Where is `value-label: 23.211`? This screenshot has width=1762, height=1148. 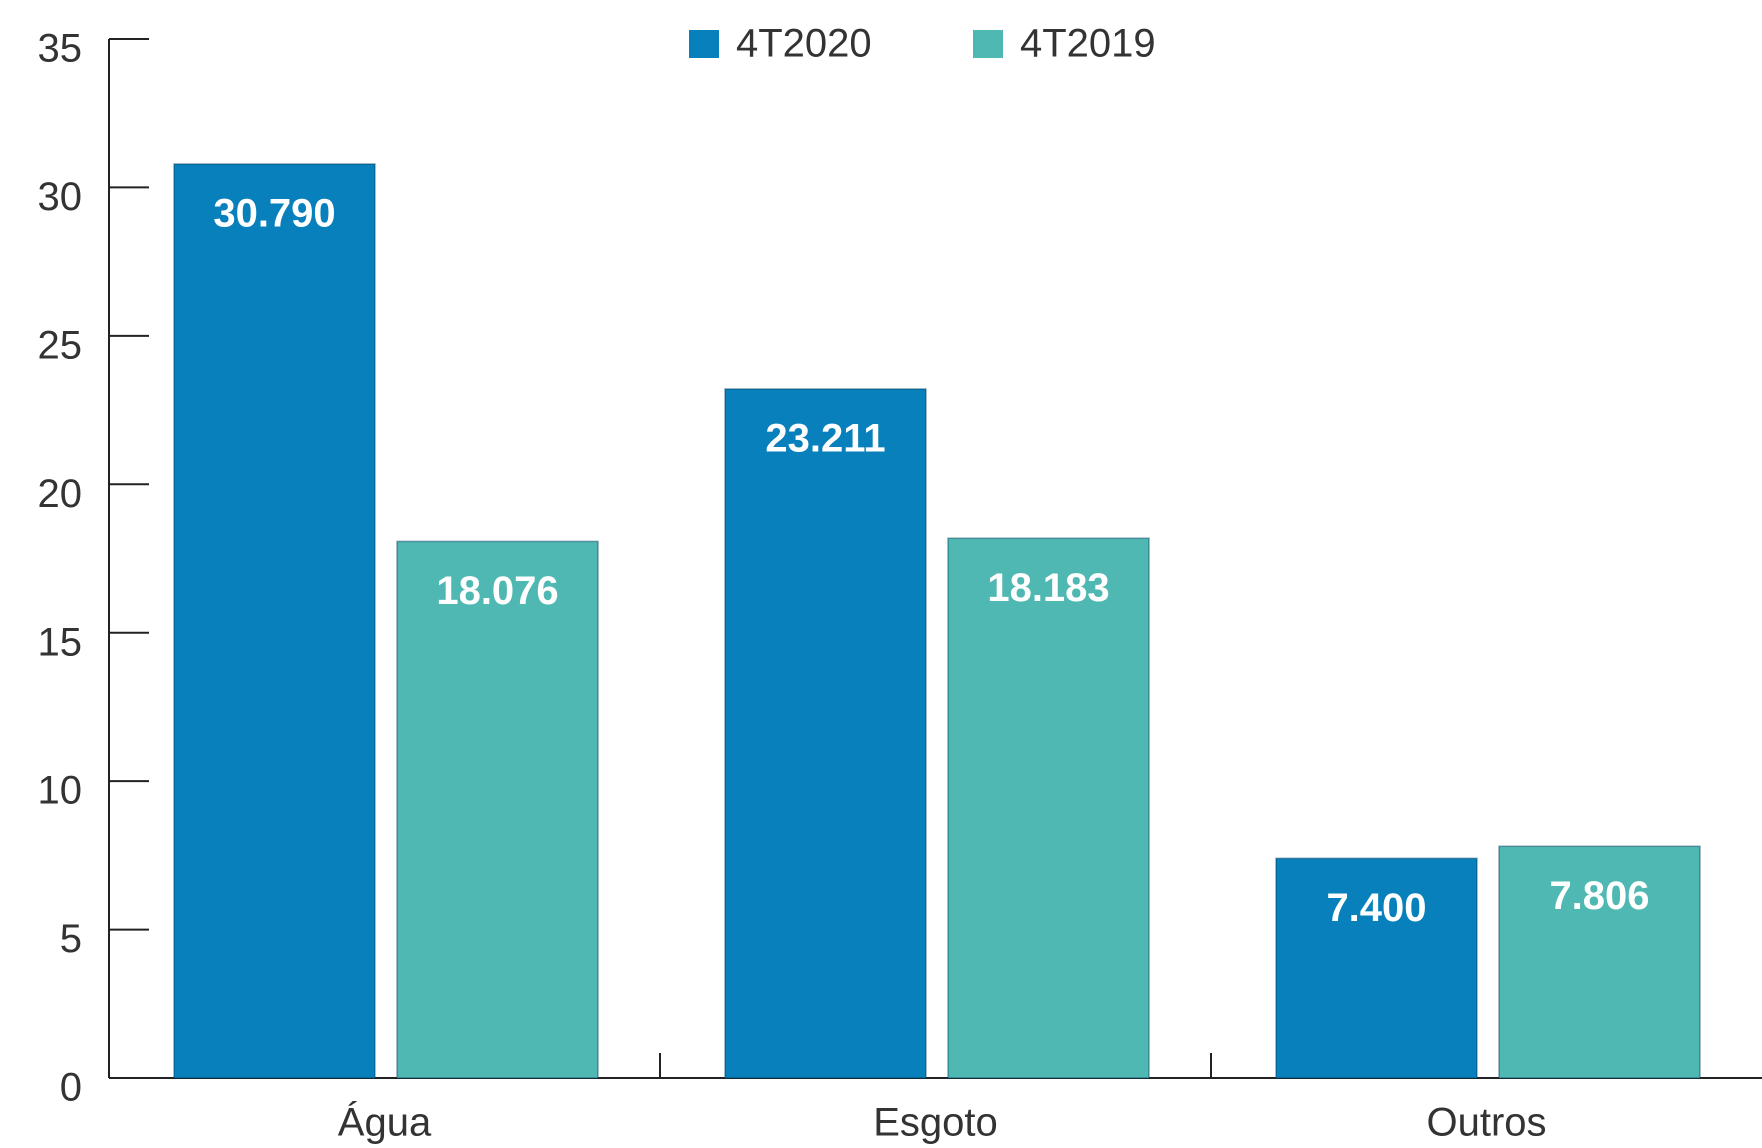 value-label: 23.211 is located at coordinates (825, 439).